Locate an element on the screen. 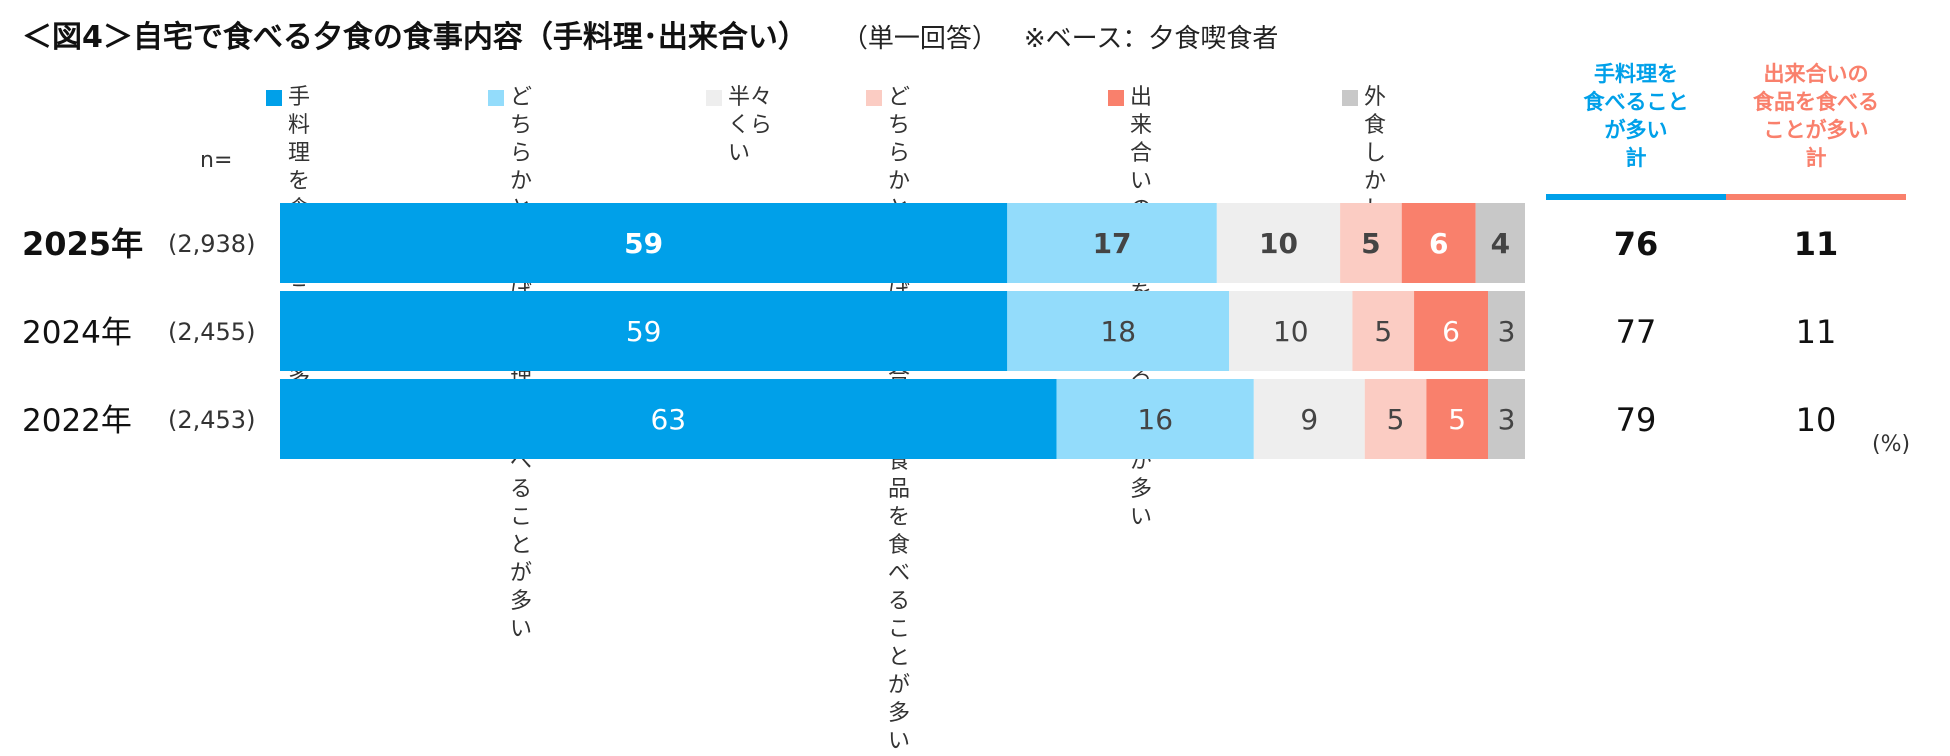  total-homemade-value: 79 is located at coordinates (1636, 420).